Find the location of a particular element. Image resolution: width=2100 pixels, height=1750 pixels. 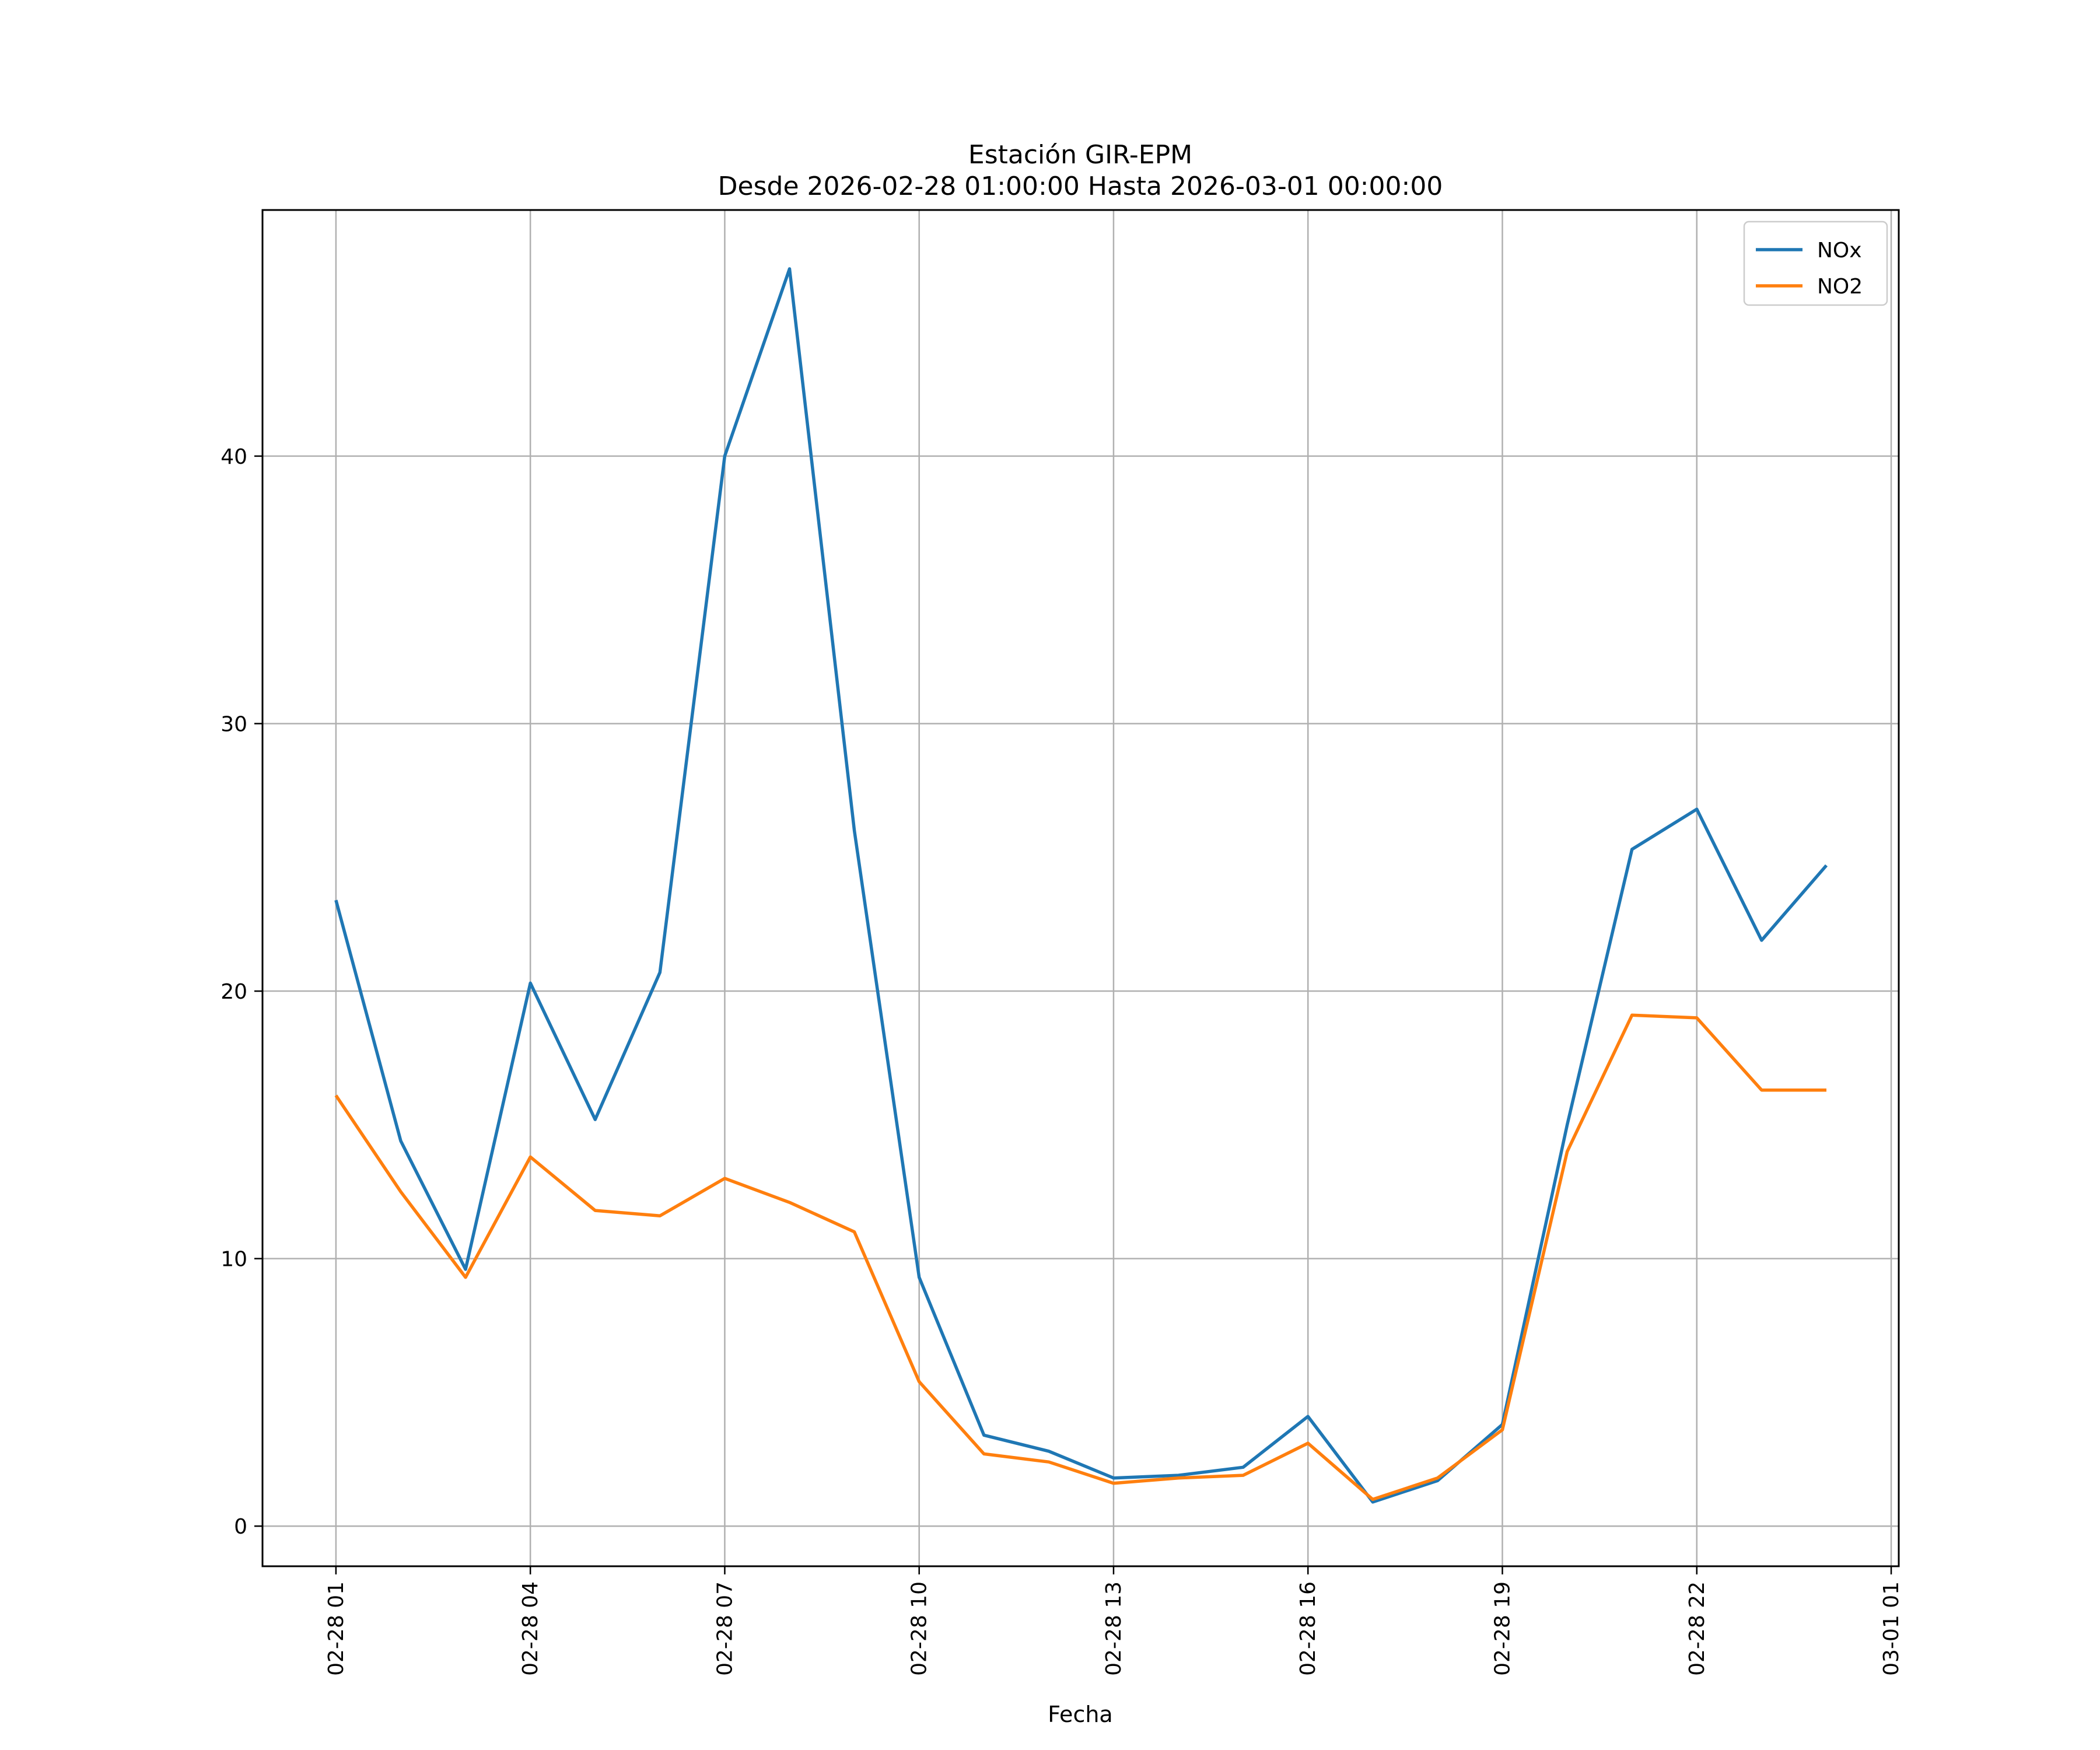

y-tick-label: 40 is located at coordinates (233, 457).